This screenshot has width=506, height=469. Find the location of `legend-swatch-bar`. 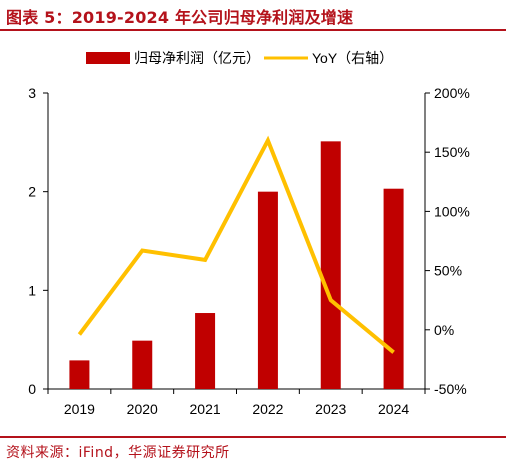

legend-swatch-bar is located at coordinates (108, 58).